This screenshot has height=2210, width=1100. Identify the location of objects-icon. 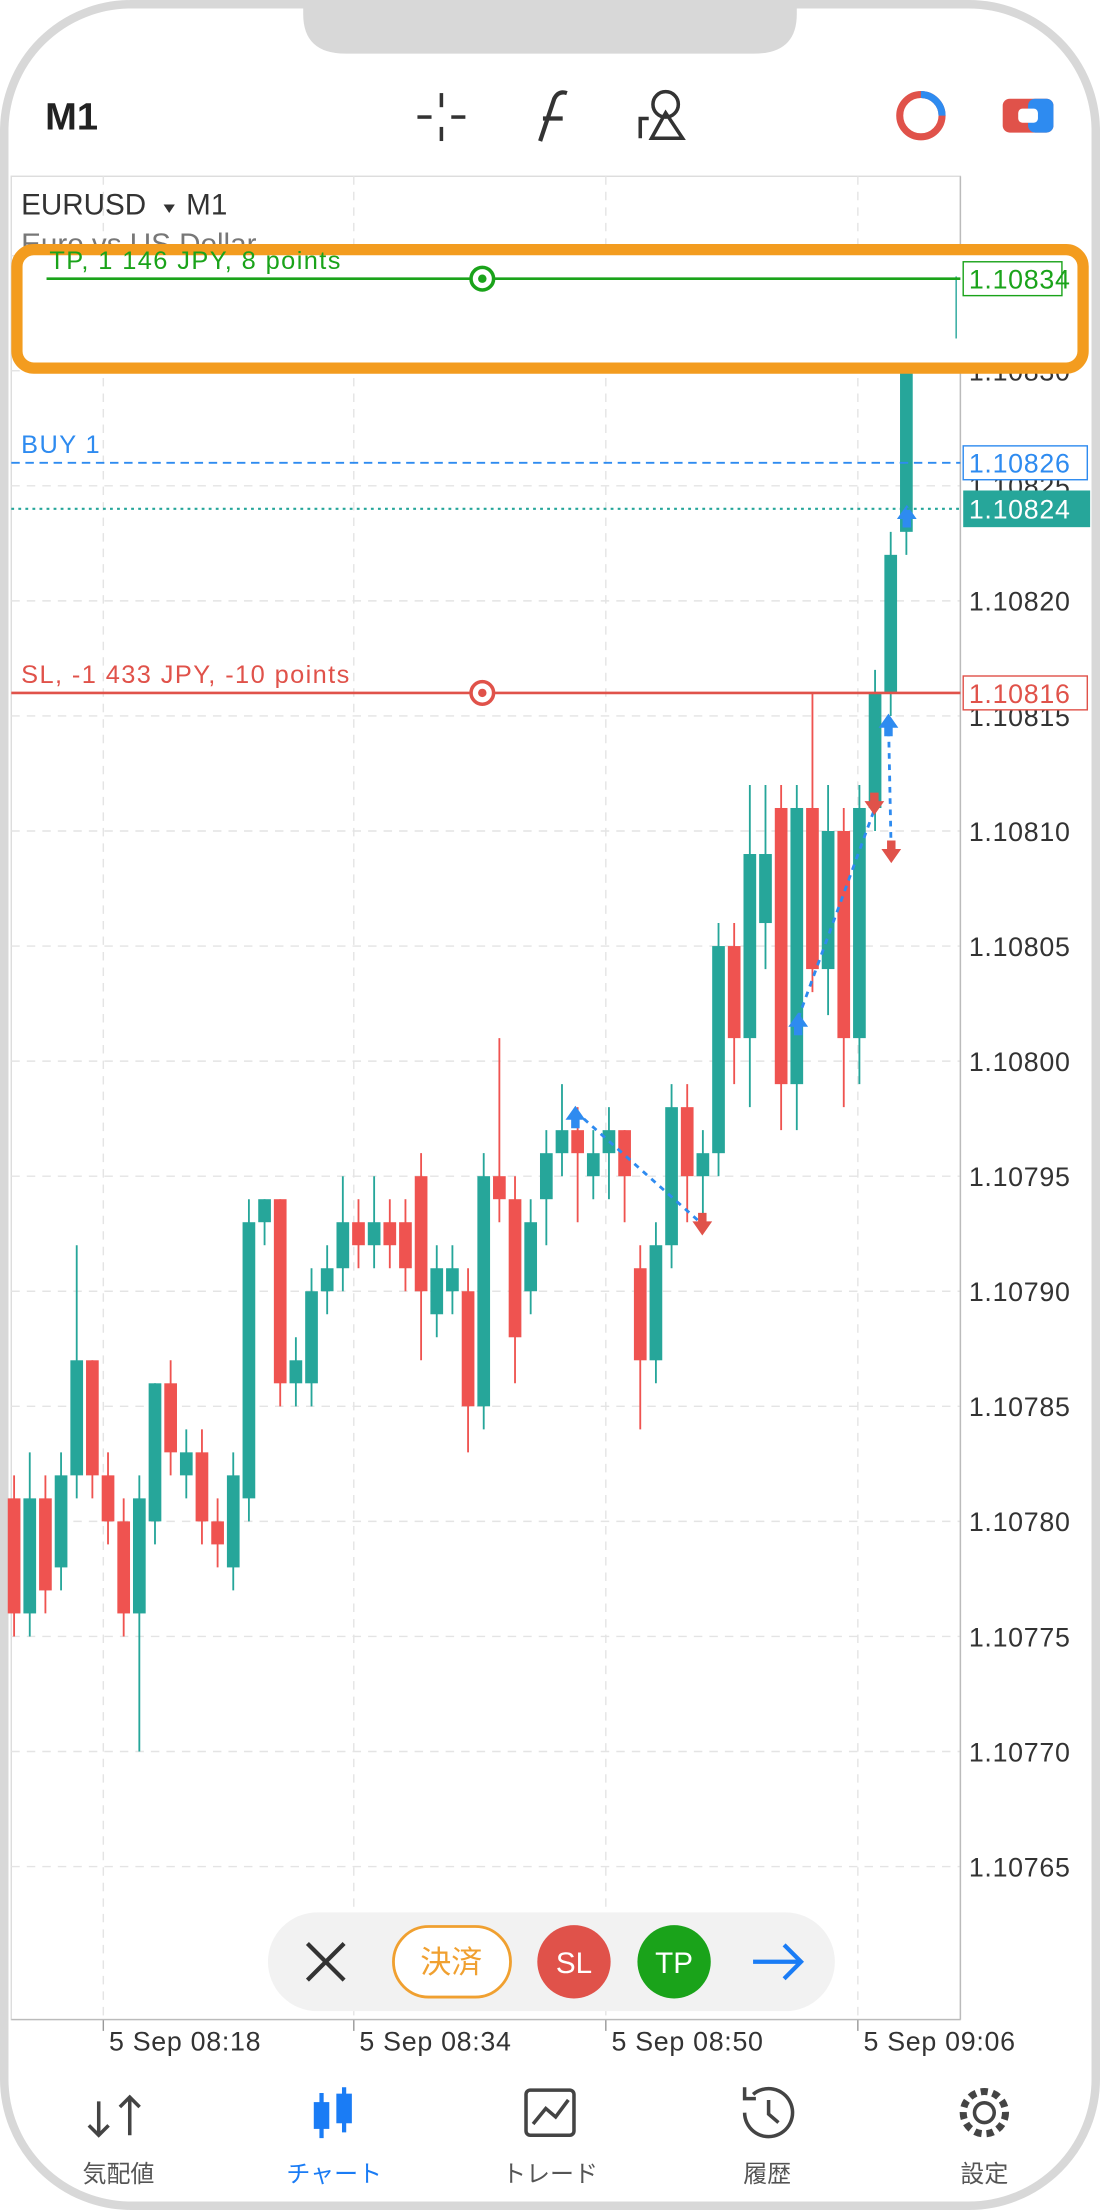
(662, 114).